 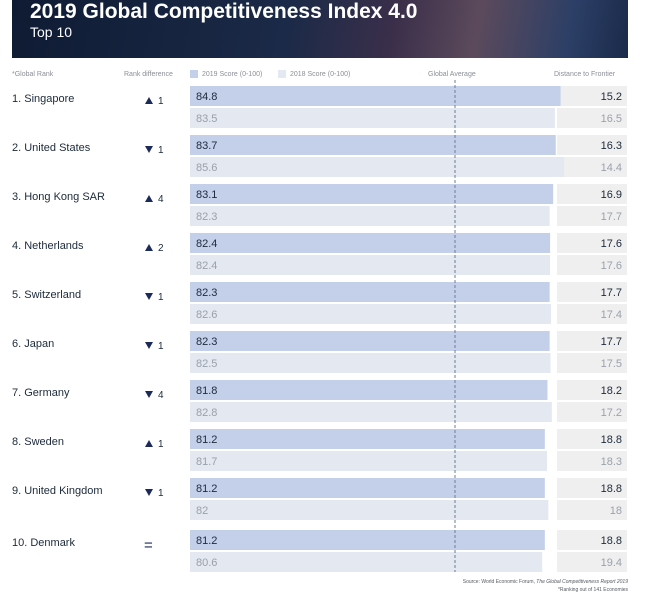 I want to click on country-label: 9. United Kingdom, so click(x=57, y=491).